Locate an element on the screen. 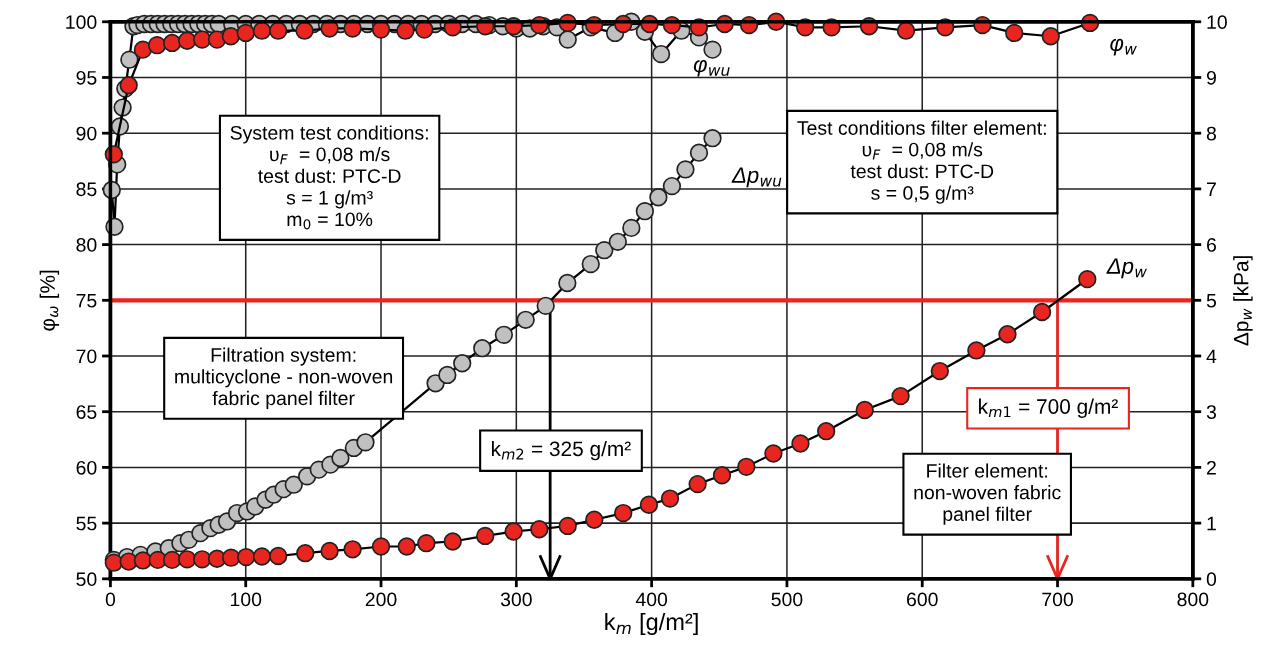 Image resolution: width=1284 pixels, height=660 pixels. y2-tick-label: 2 is located at coordinates (1211, 467).